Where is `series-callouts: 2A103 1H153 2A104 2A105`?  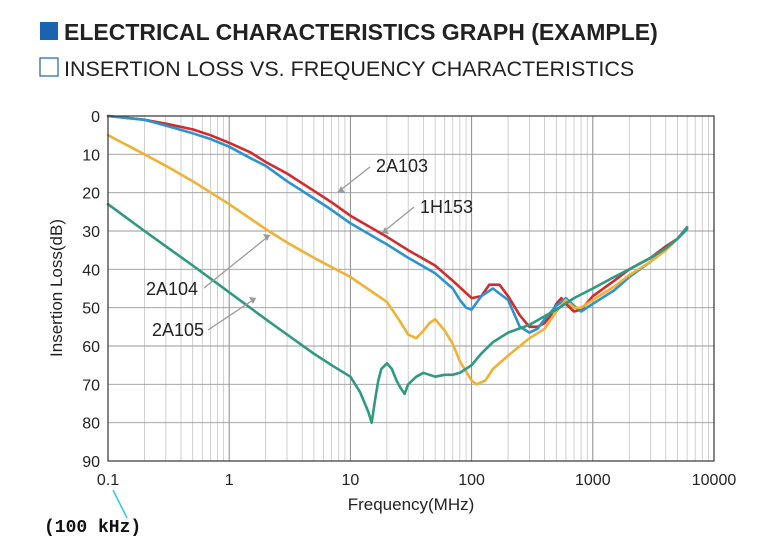 series-callouts: 2A103 1H153 2A104 2A105 is located at coordinates (309, 248).